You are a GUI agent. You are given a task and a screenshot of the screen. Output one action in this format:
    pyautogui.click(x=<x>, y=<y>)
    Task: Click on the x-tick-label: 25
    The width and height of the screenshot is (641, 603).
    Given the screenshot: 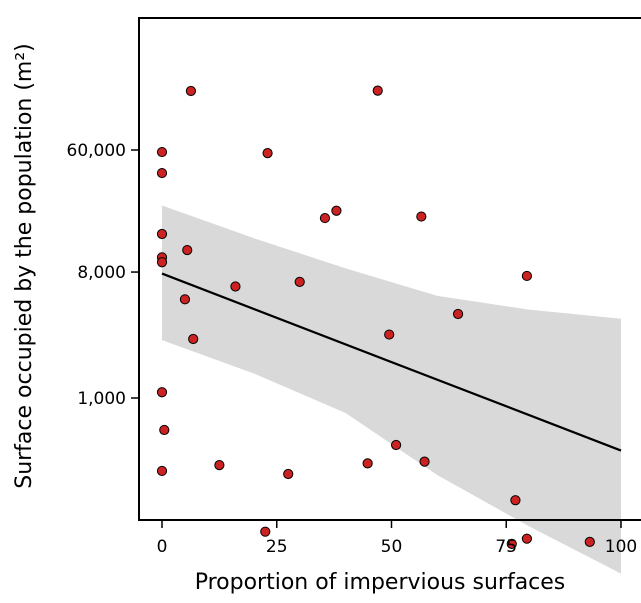 What is the action you would take?
    pyautogui.click(x=277, y=547)
    